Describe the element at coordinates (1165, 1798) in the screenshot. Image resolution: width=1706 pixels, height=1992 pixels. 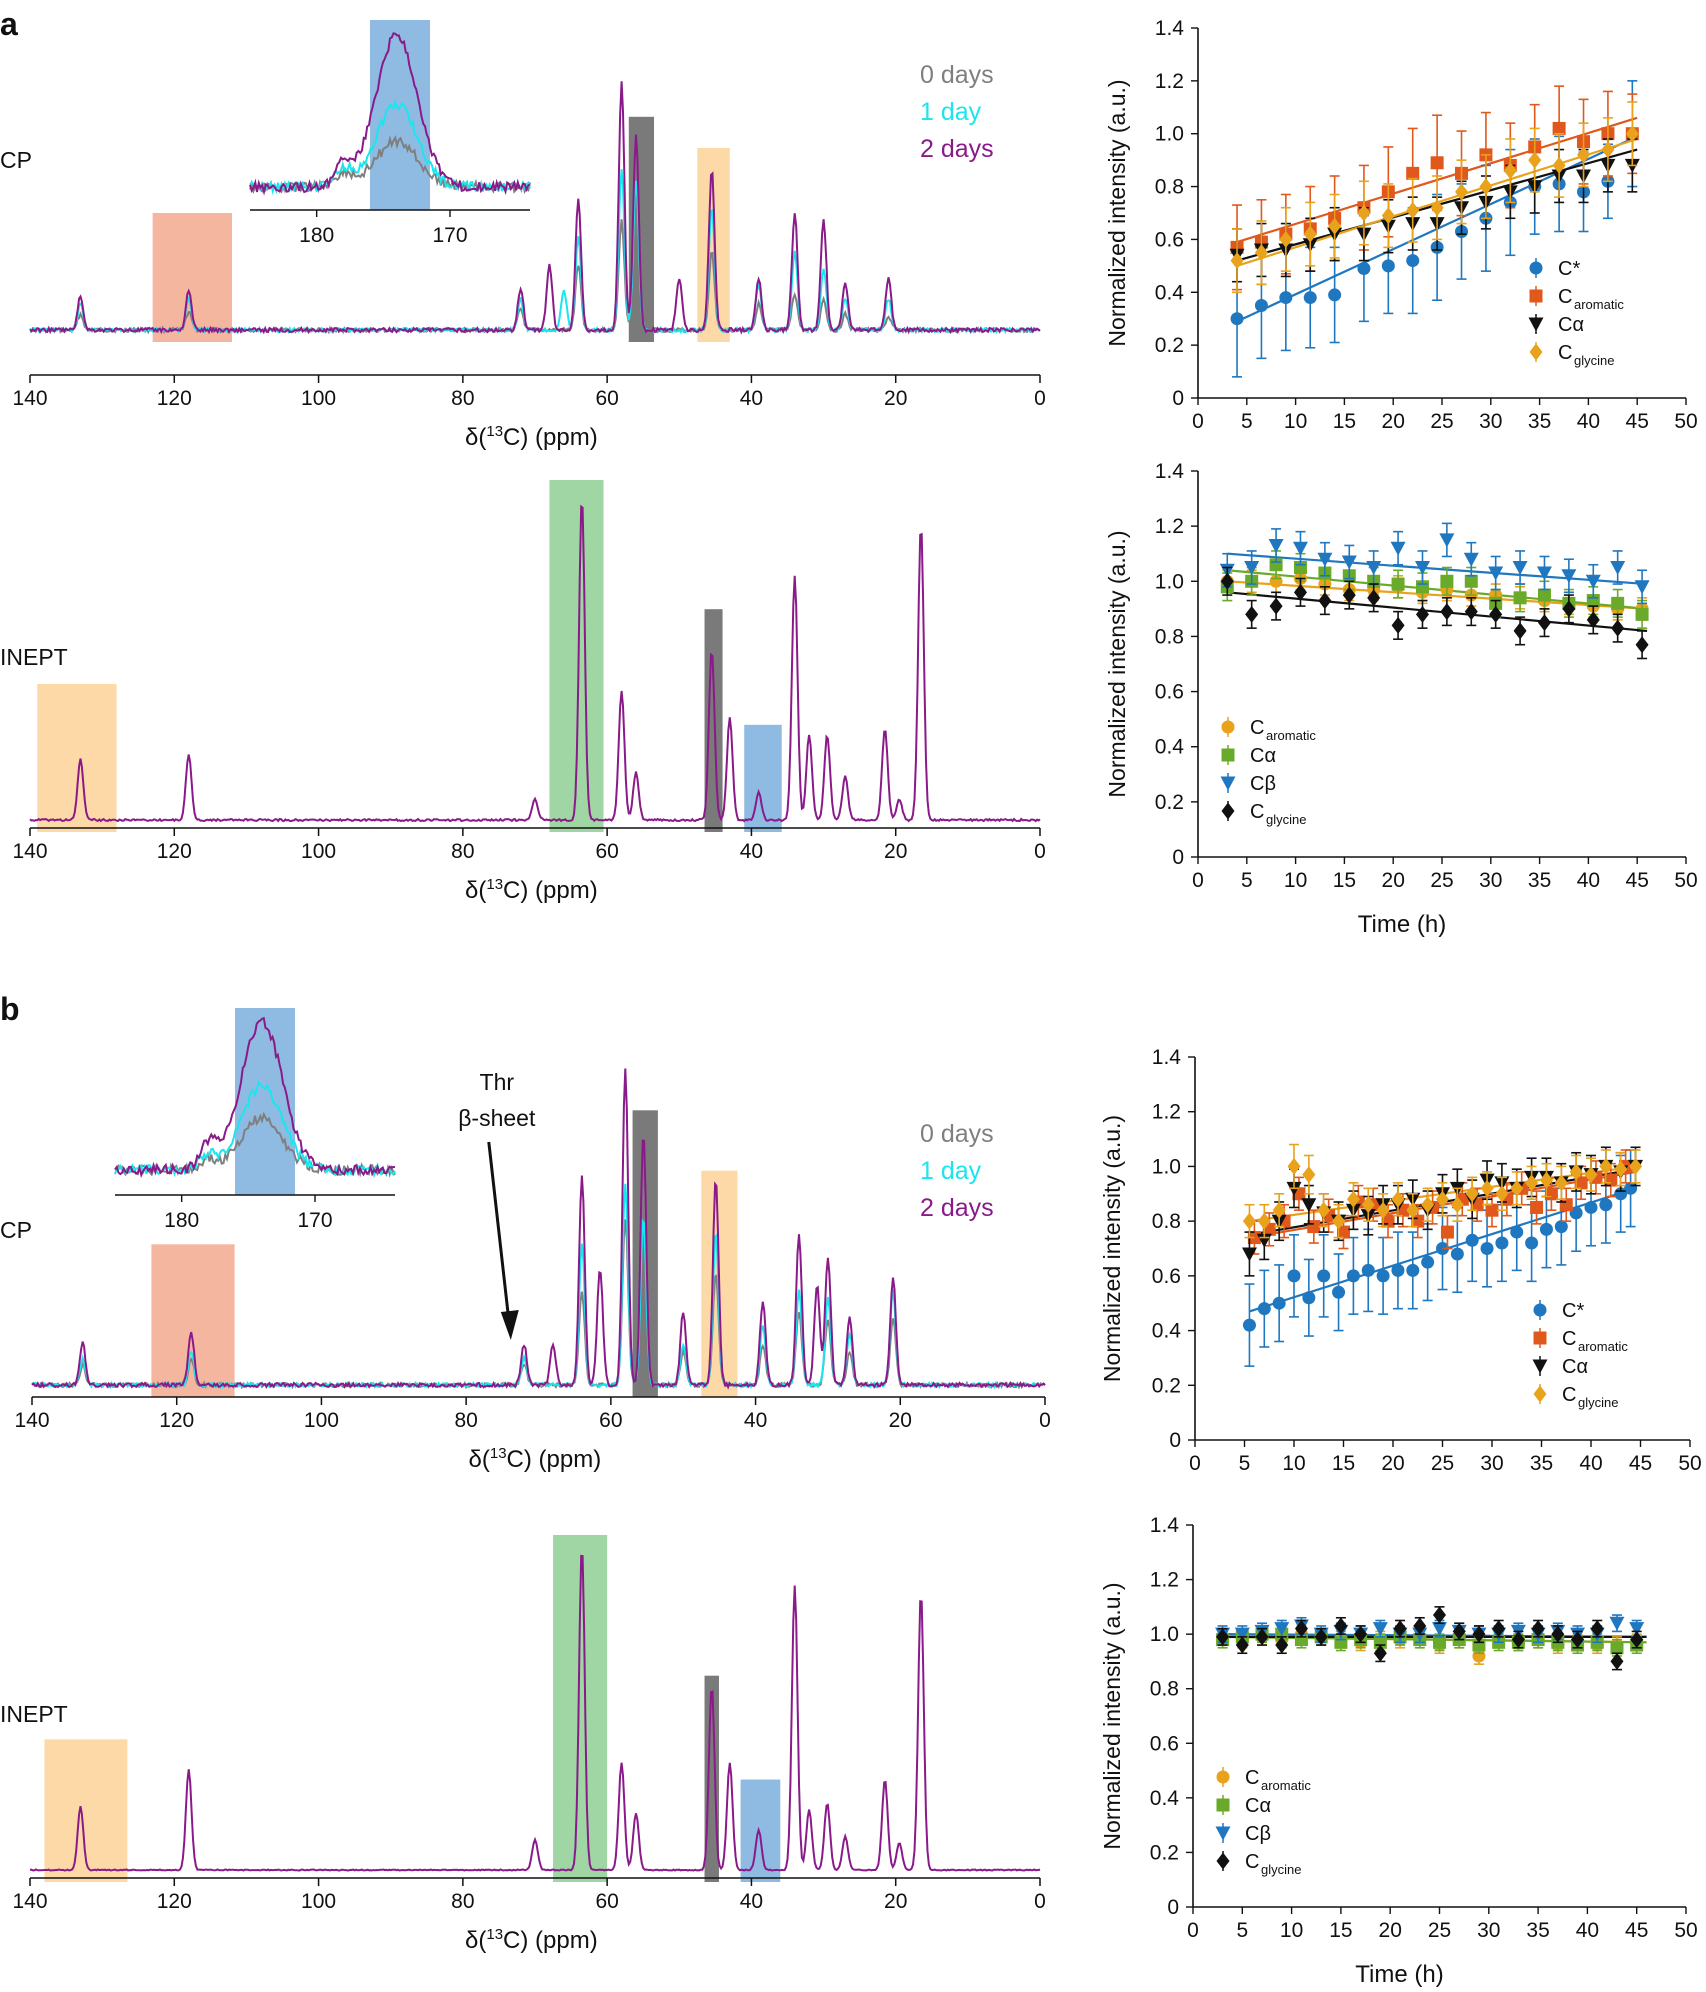
I see `y-tick-label: 0.4` at that location.